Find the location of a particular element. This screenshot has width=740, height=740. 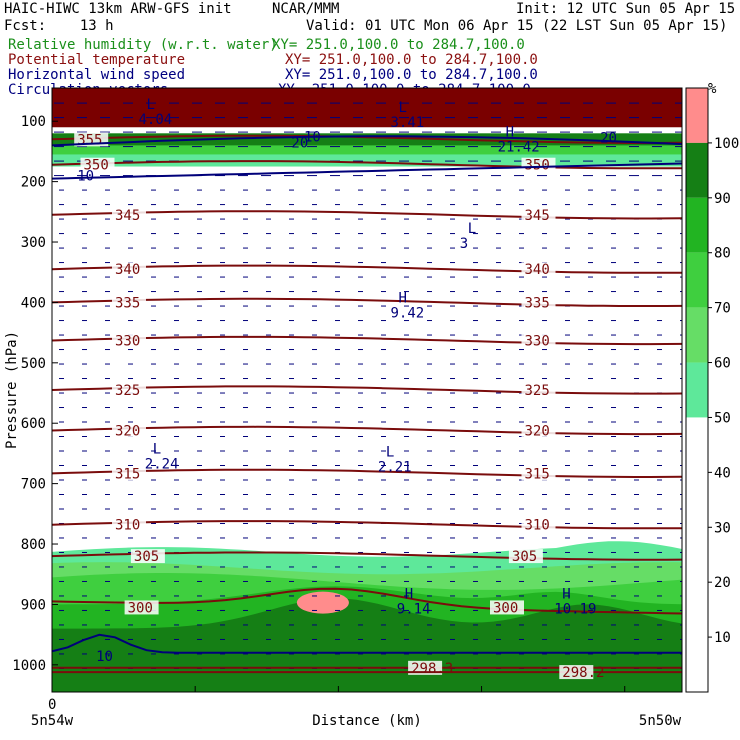

model-title: HAIC-HIWC 13km ARW-GFS init is located at coordinates (118, 9).